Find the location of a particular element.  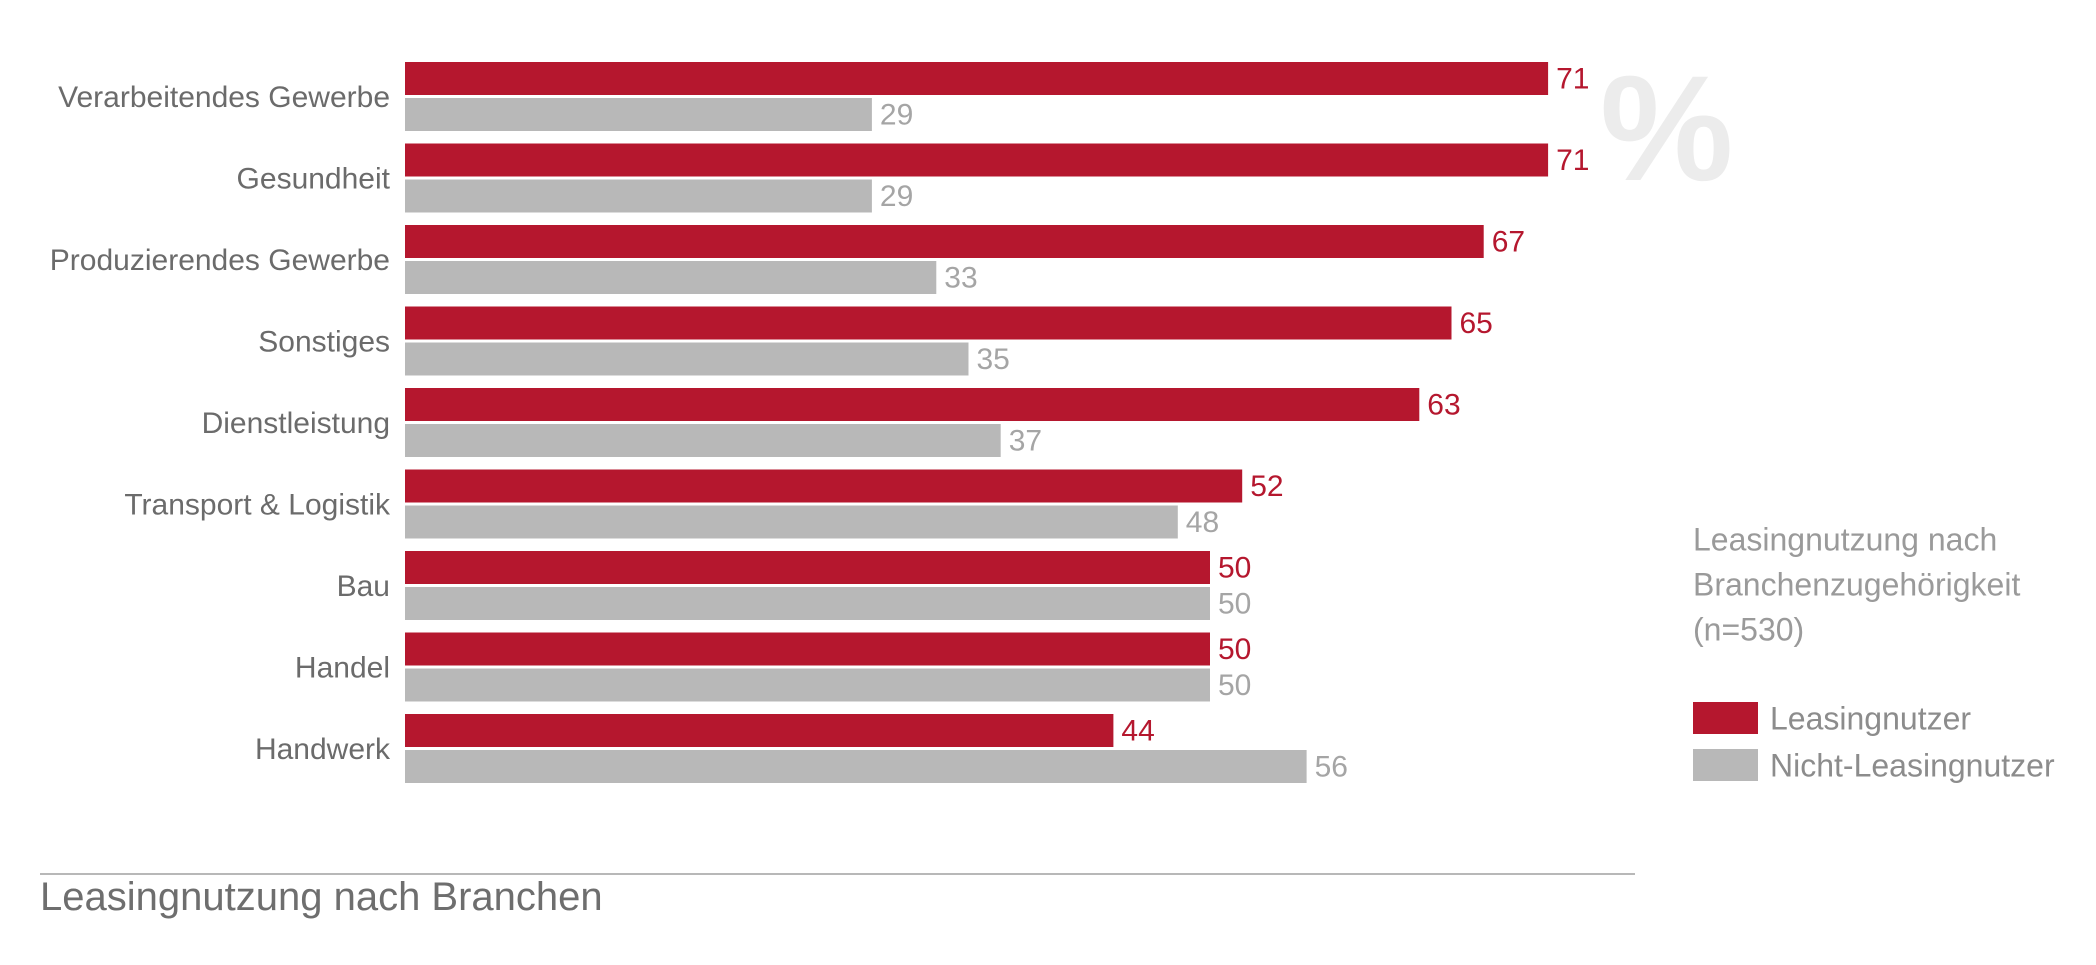

legend-label: Leasingnutzer is located at coordinates (1870, 718).